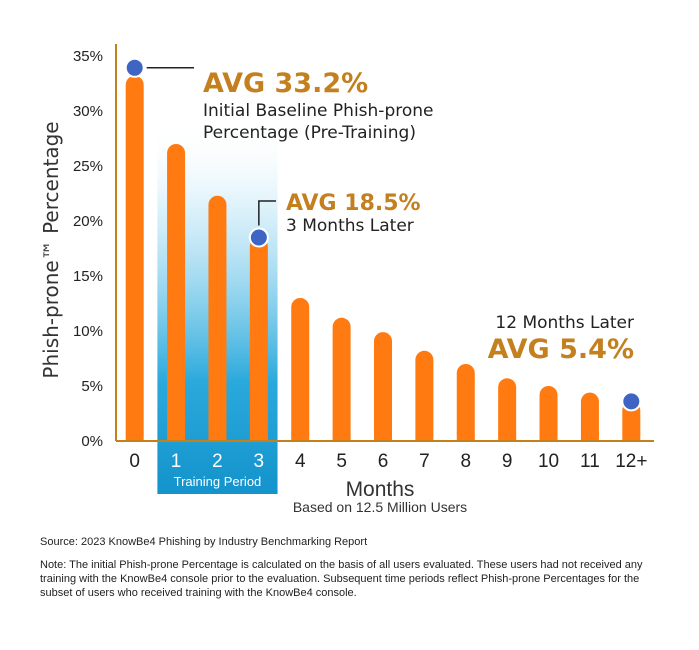  I want to click on x-tick-label: 11, so click(590, 461).